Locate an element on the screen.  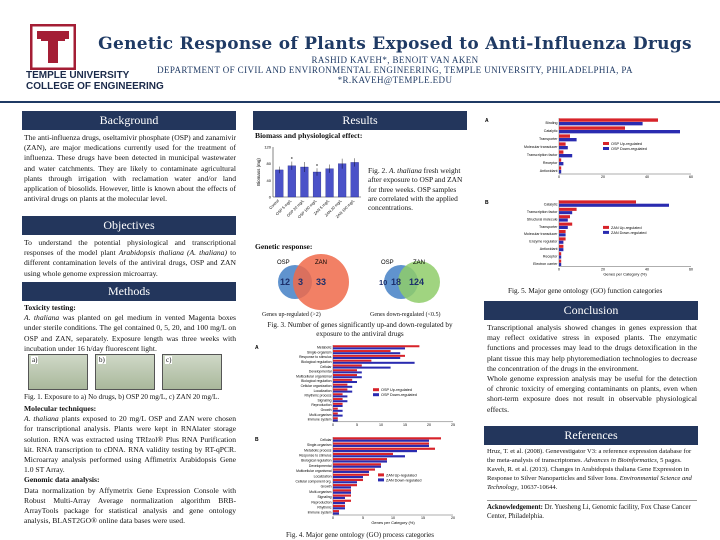
category-label: Single-organism is located at coordinates (319, 445).